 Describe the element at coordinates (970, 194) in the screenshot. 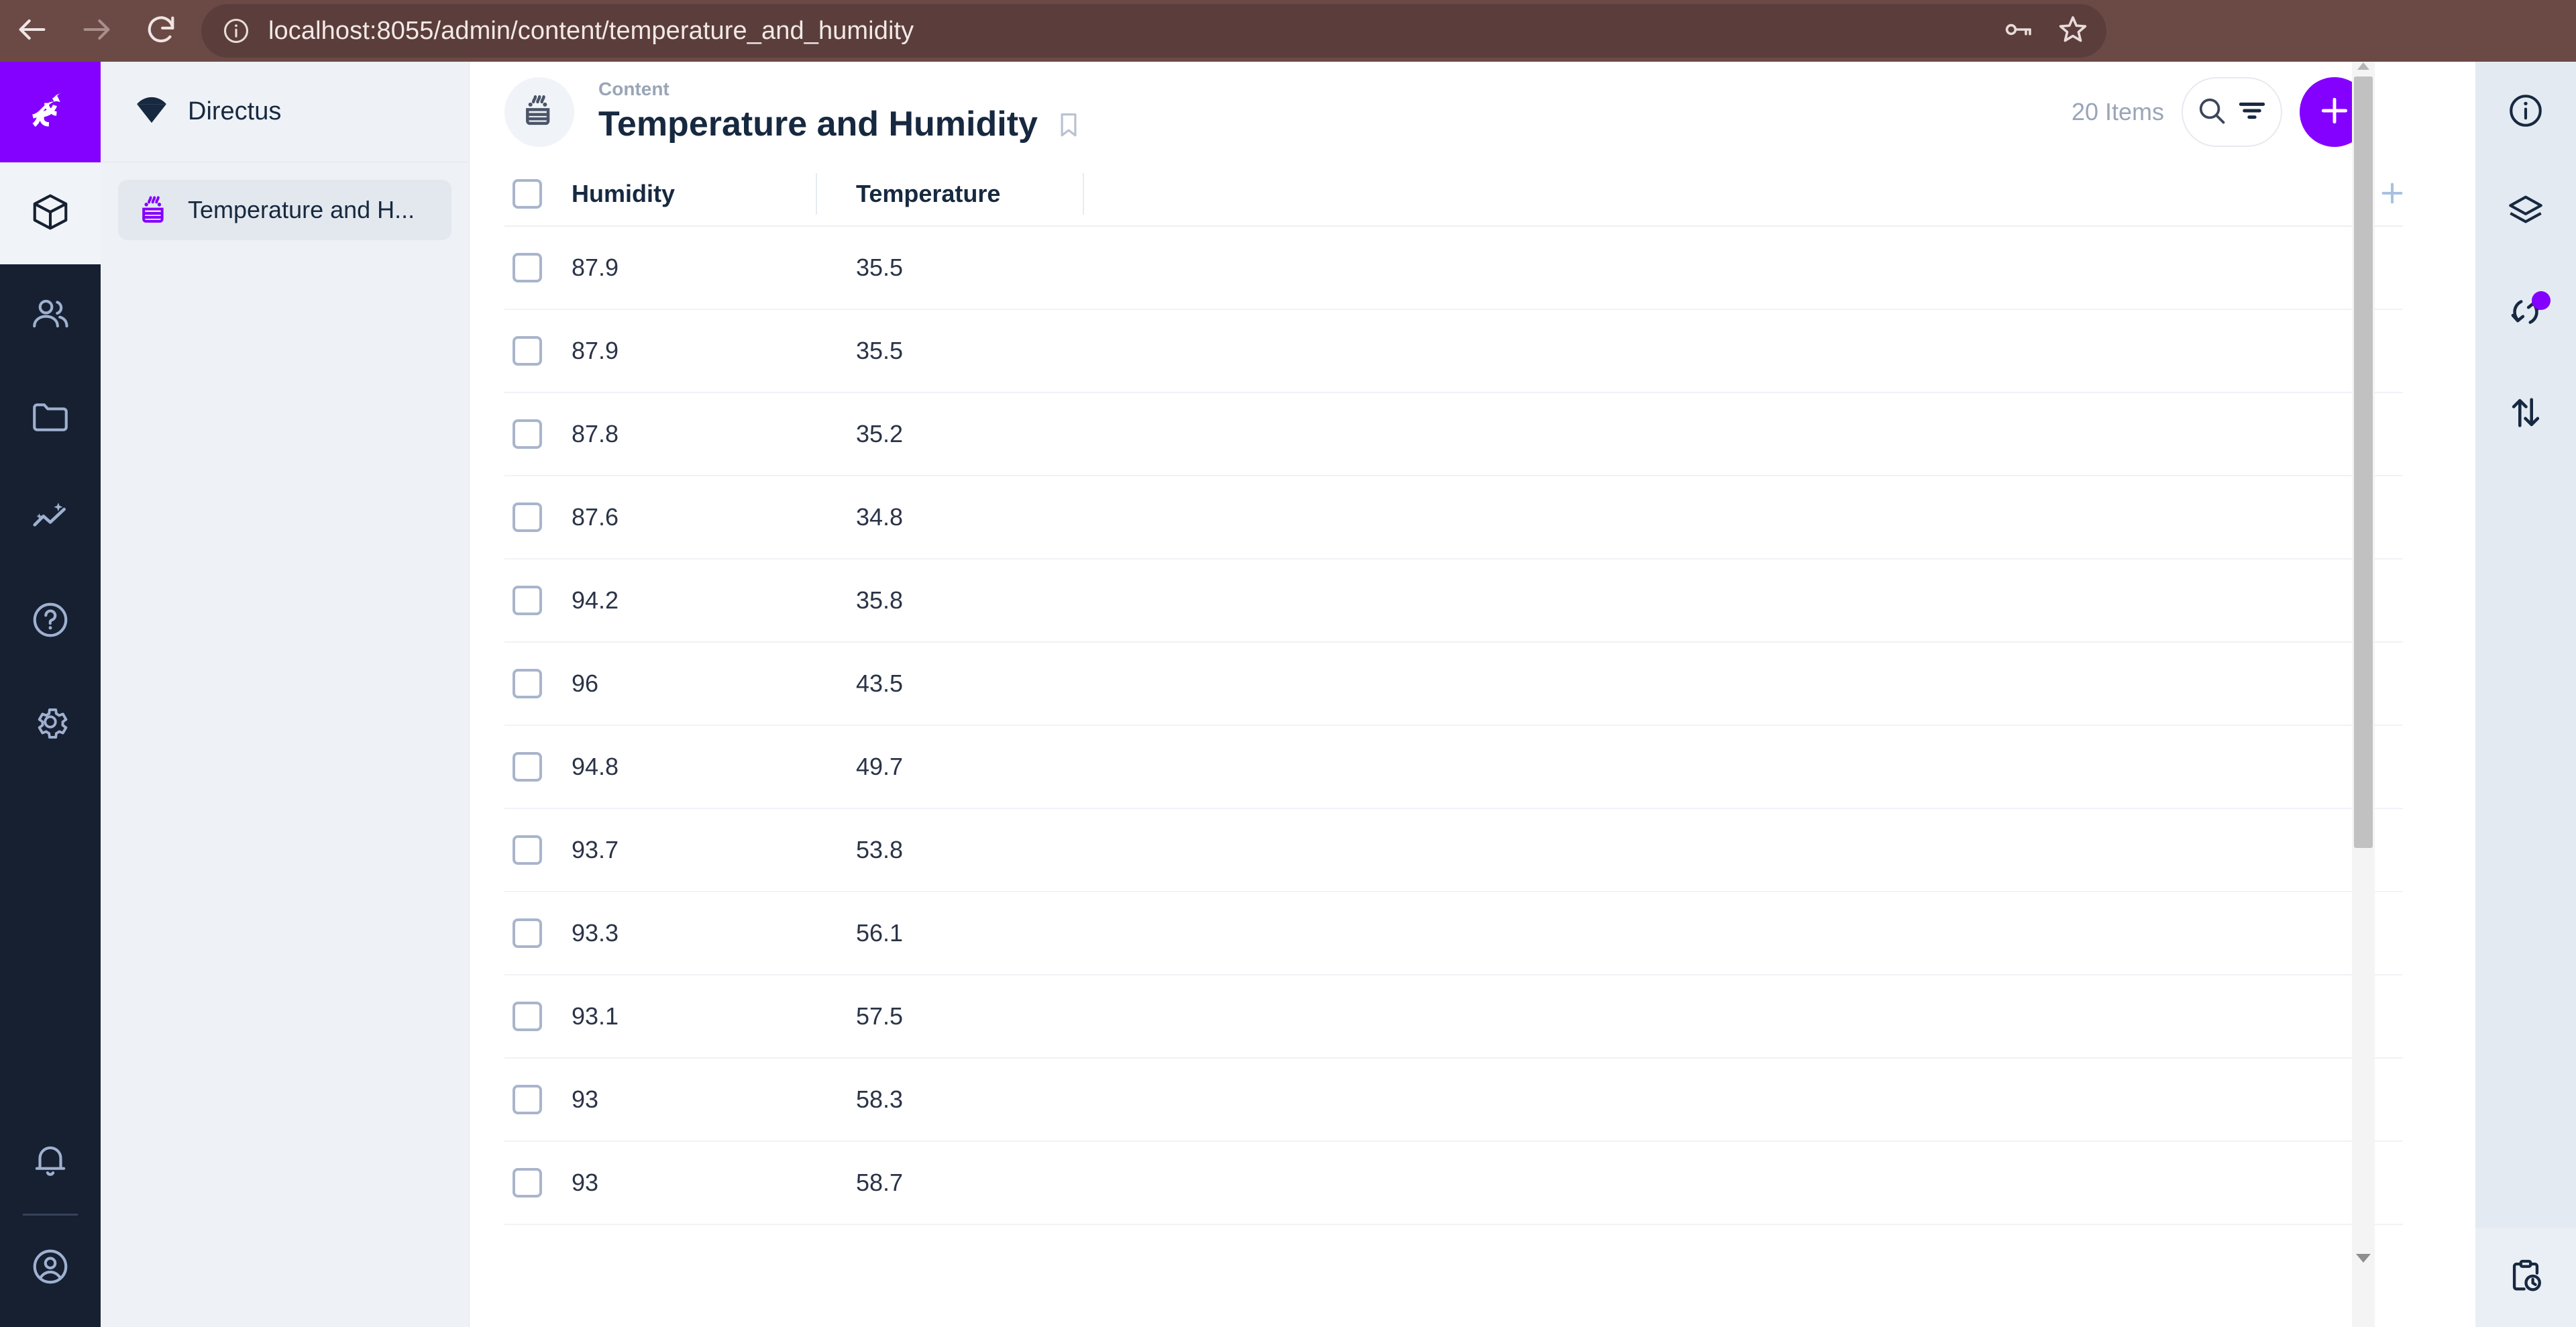

I see `column-header-temperature: Temperature` at that location.